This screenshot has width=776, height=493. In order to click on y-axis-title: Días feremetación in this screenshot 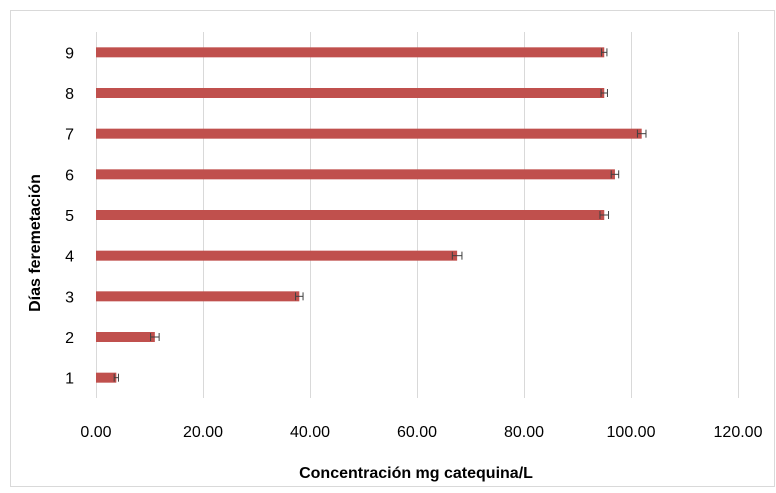, I will do `click(35, 243)`.